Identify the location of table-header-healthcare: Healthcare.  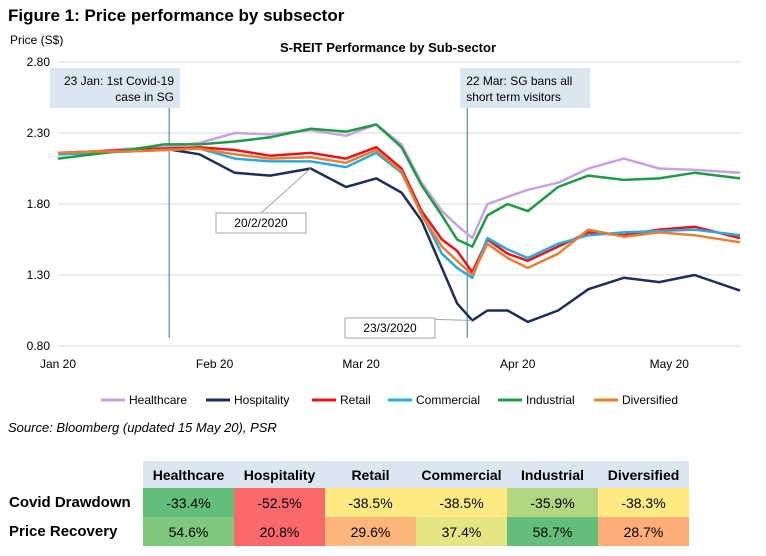
(188, 474).